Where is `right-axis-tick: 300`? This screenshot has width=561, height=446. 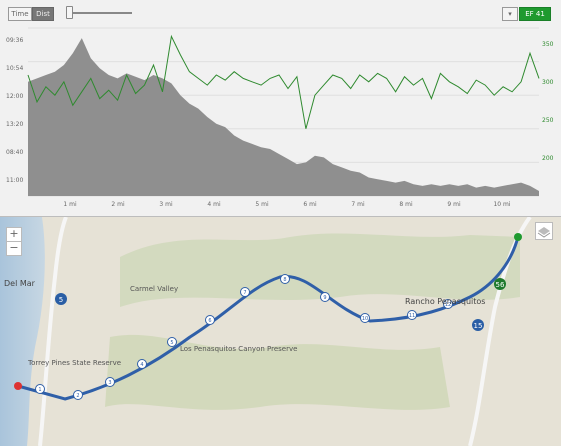
right-axis-tick: 300 is located at coordinates (548, 82).